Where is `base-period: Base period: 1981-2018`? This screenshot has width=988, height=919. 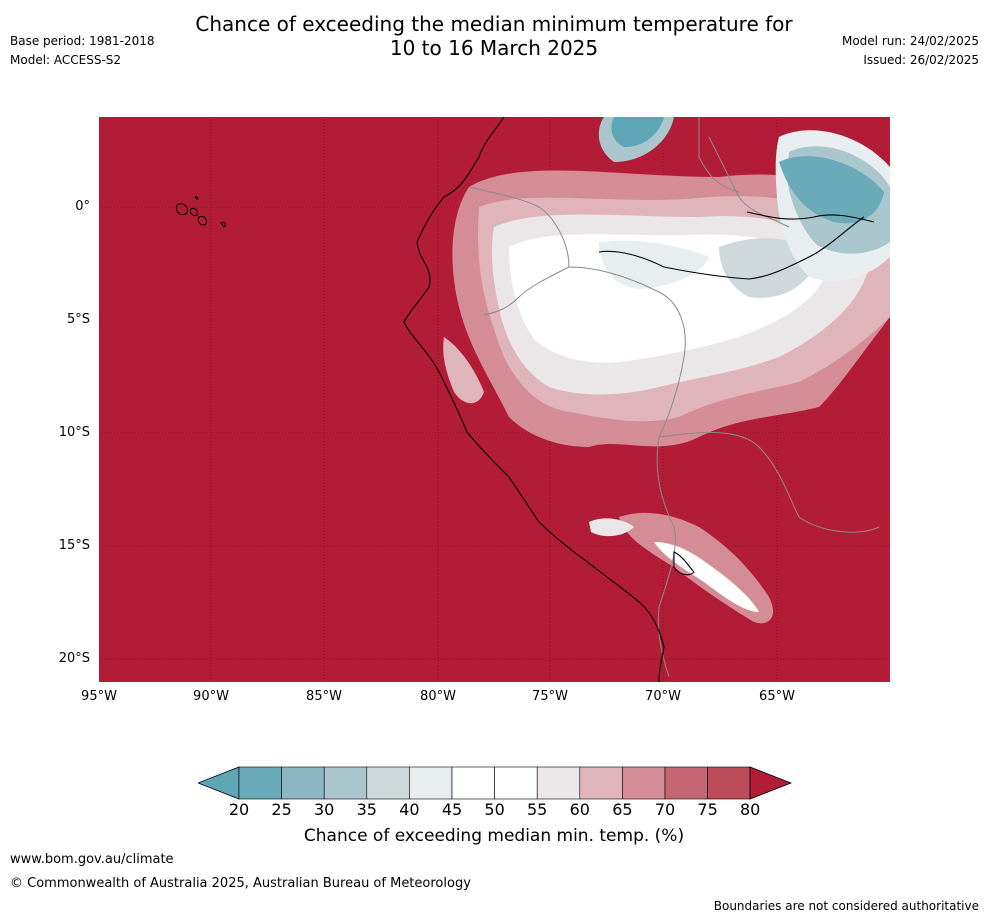
base-period: Base period: 1981-2018 is located at coordinates (82, 41).